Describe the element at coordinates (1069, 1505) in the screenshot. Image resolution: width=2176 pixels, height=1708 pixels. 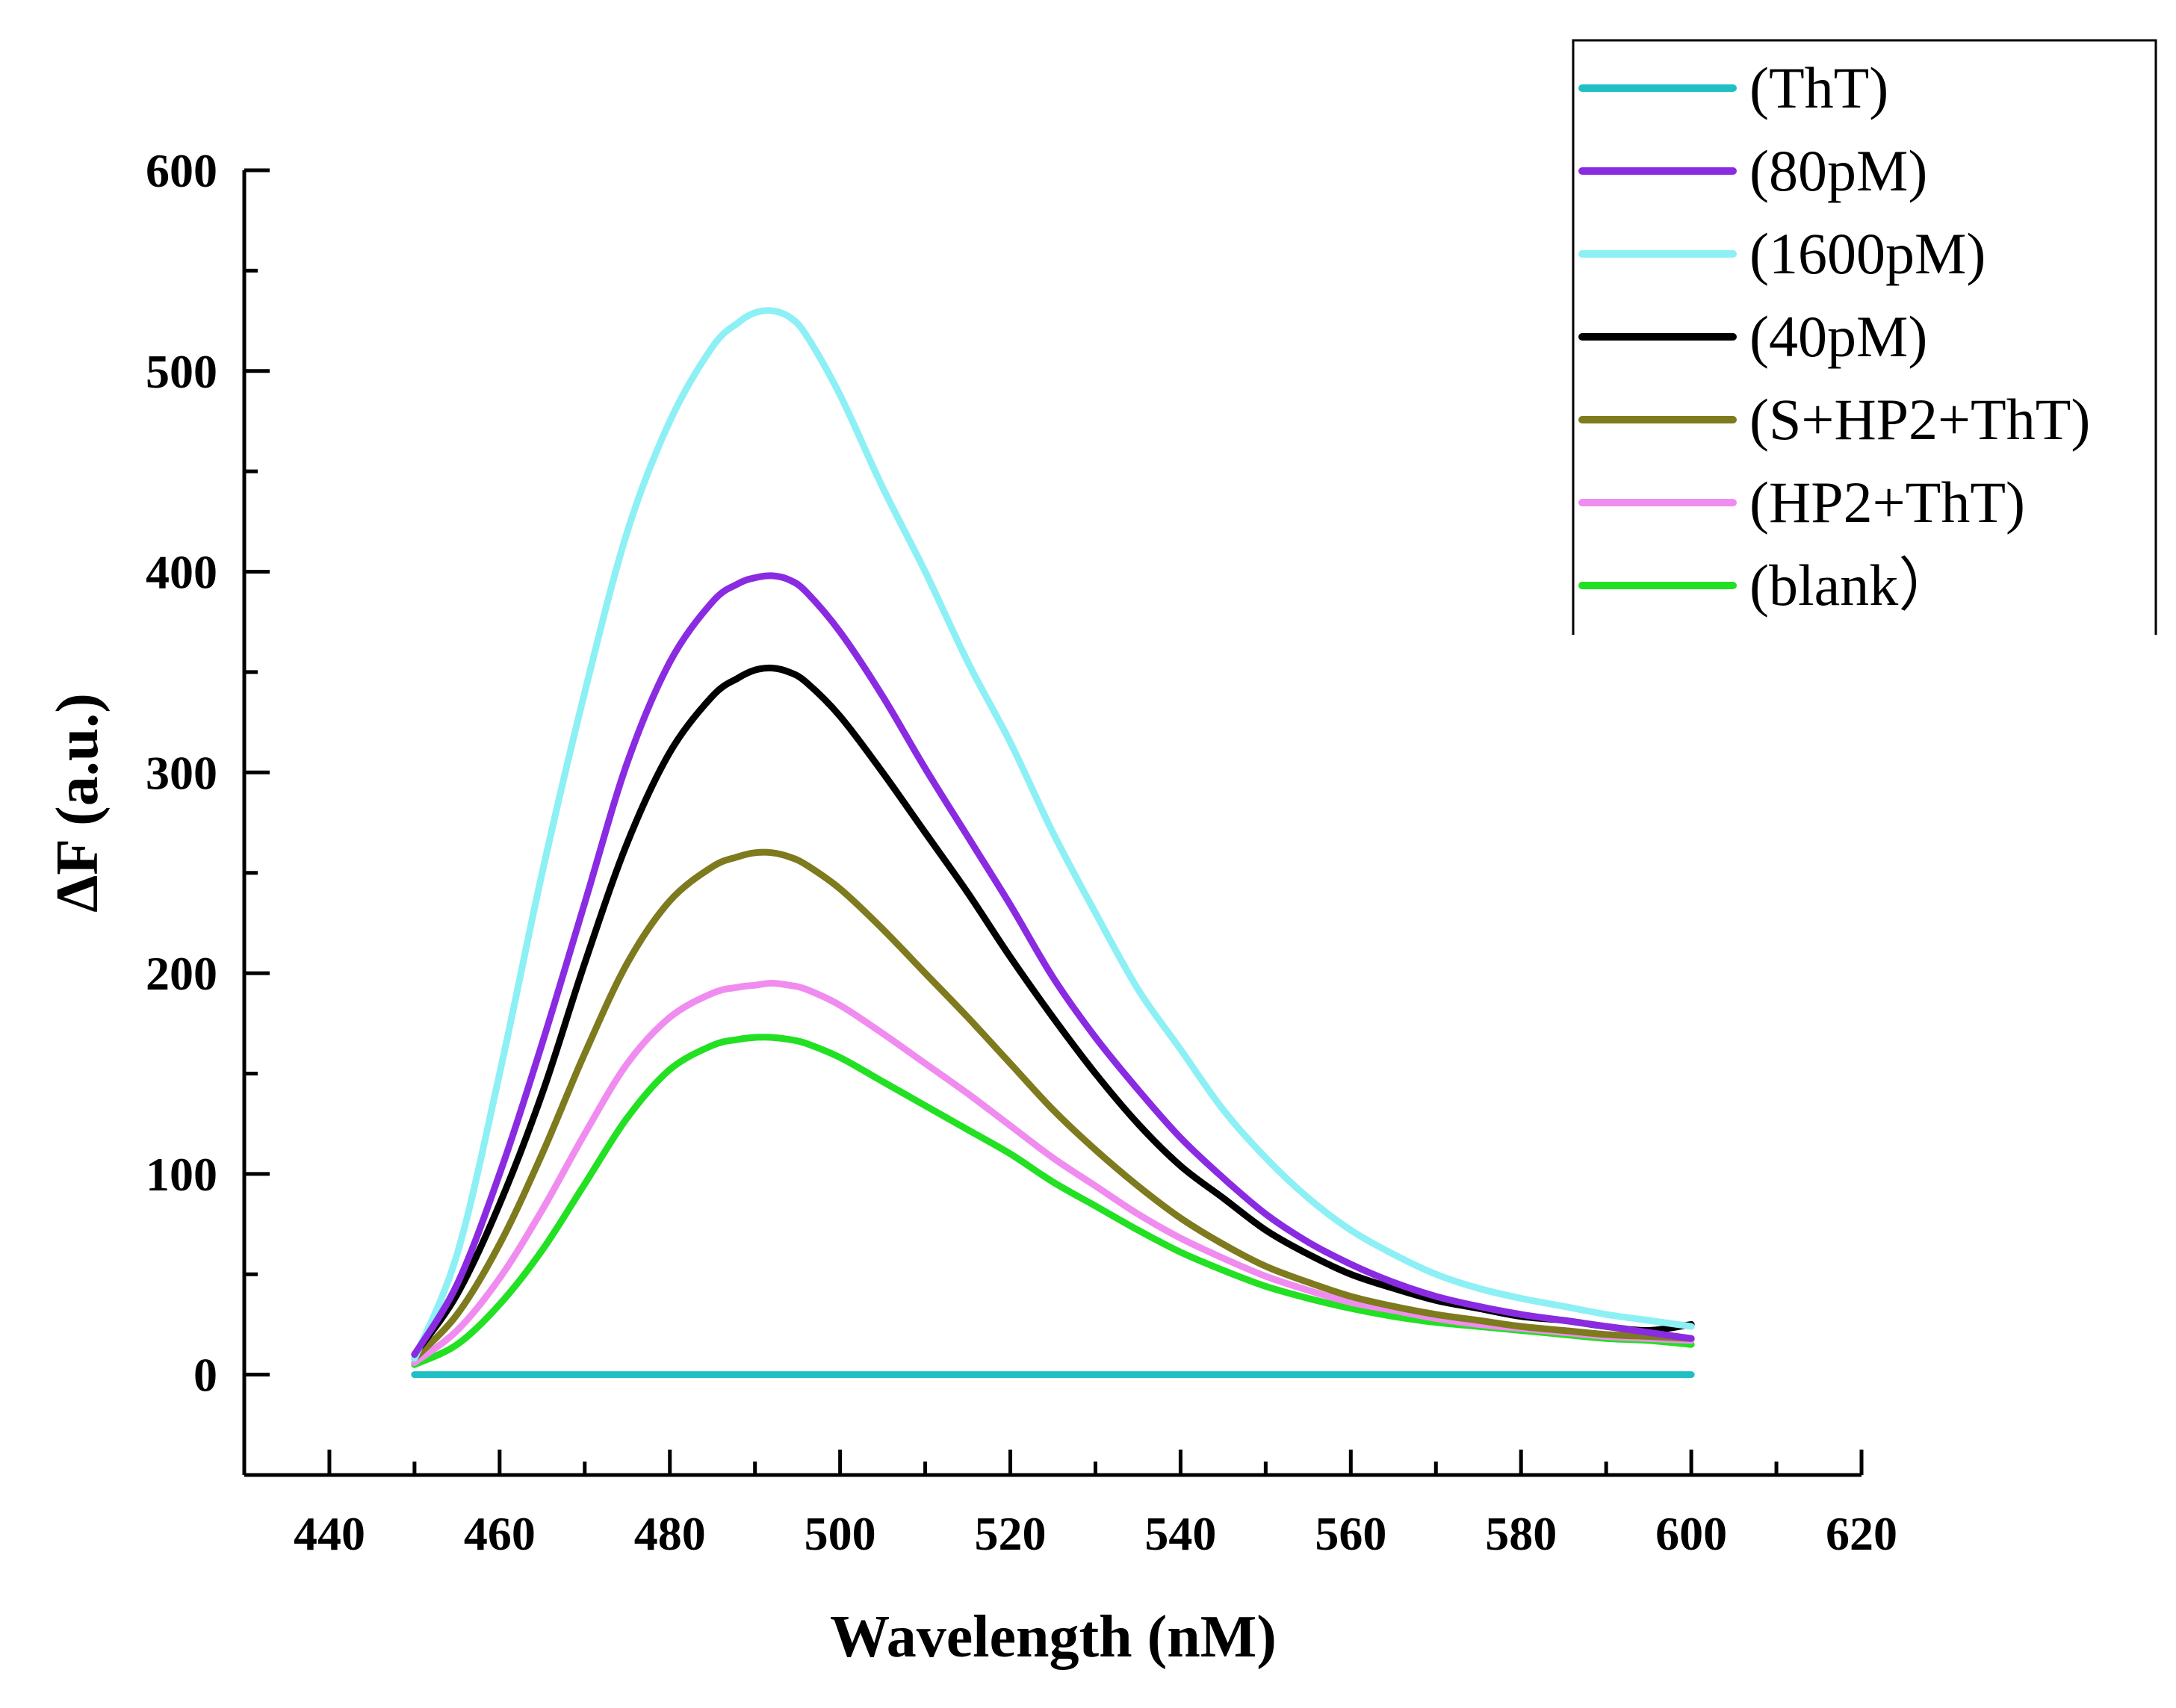
I see `x-ticks: 440 460 480 500 520 540 560 580 600 620` at that location.